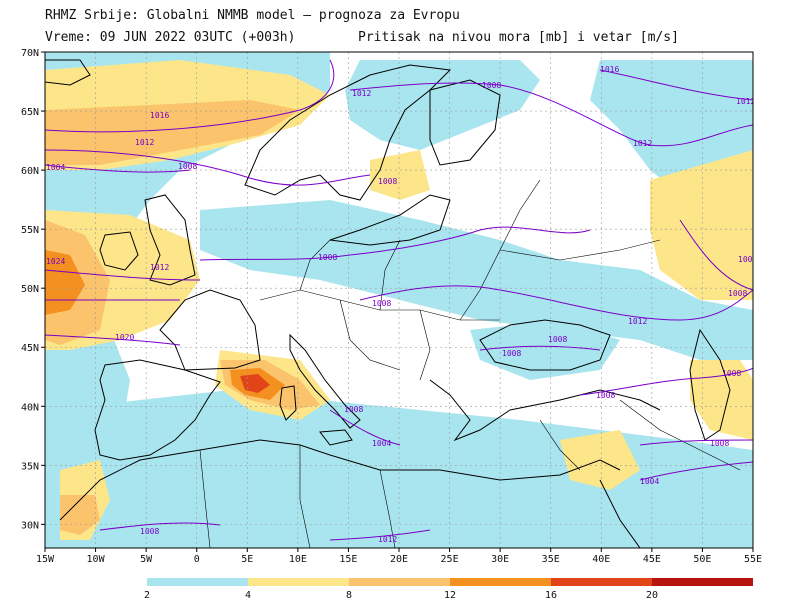 This screenshot has height=600, width=800. Describe the element at coordinates (551, 595) in the screenshot. I see `legend-label: 16` at that location.